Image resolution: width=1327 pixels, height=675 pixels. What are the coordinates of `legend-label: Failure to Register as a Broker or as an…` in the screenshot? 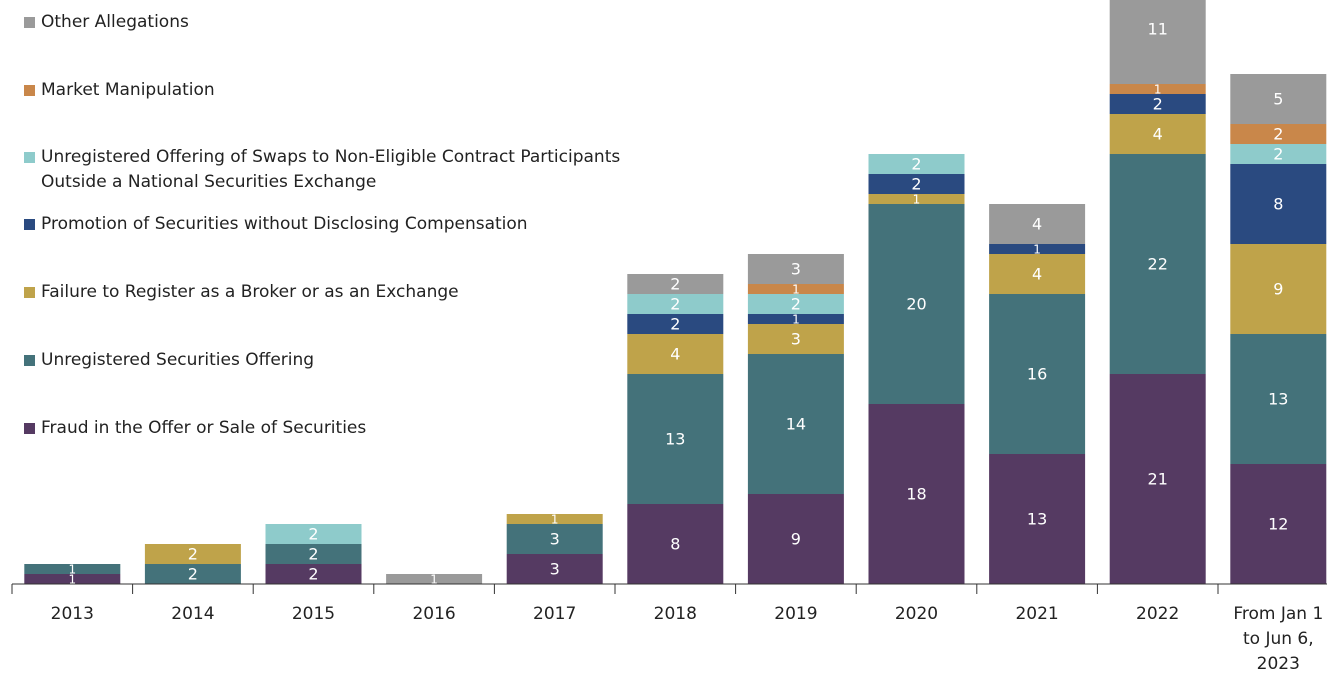 It's located at (250, 292).